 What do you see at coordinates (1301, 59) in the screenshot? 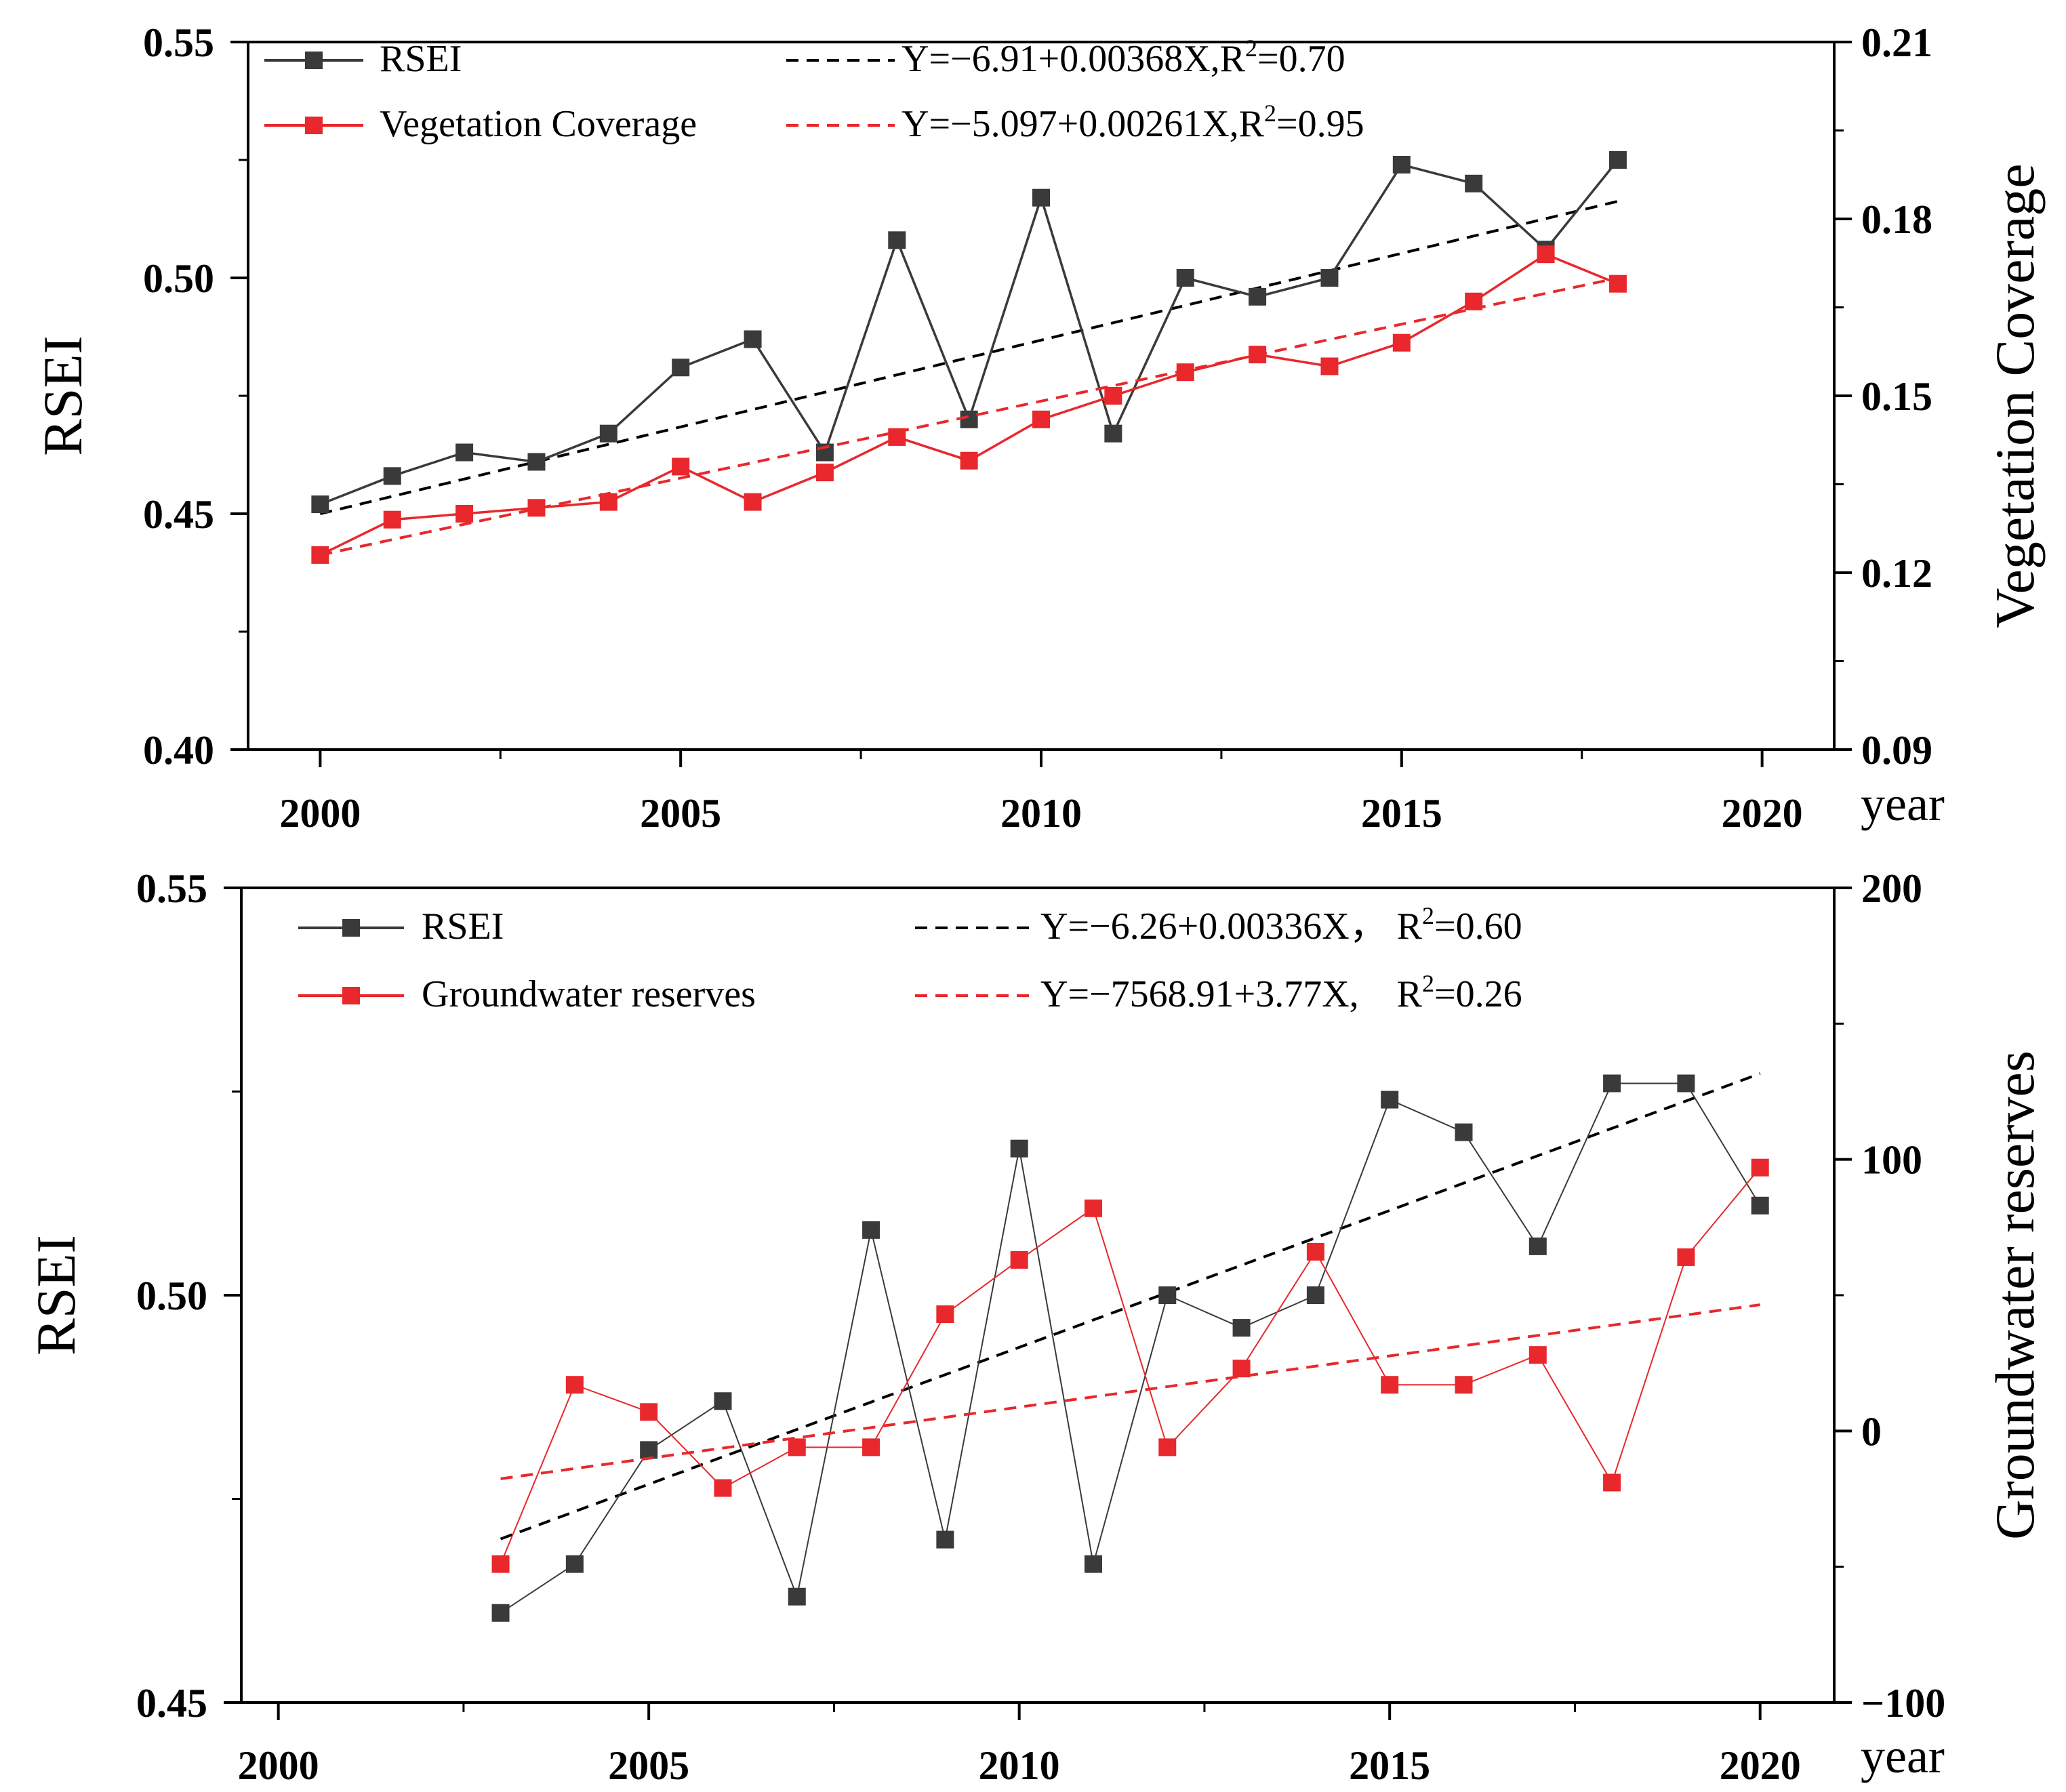
I see `equation-r2: =0.70` at bounding box center [1301, 59].